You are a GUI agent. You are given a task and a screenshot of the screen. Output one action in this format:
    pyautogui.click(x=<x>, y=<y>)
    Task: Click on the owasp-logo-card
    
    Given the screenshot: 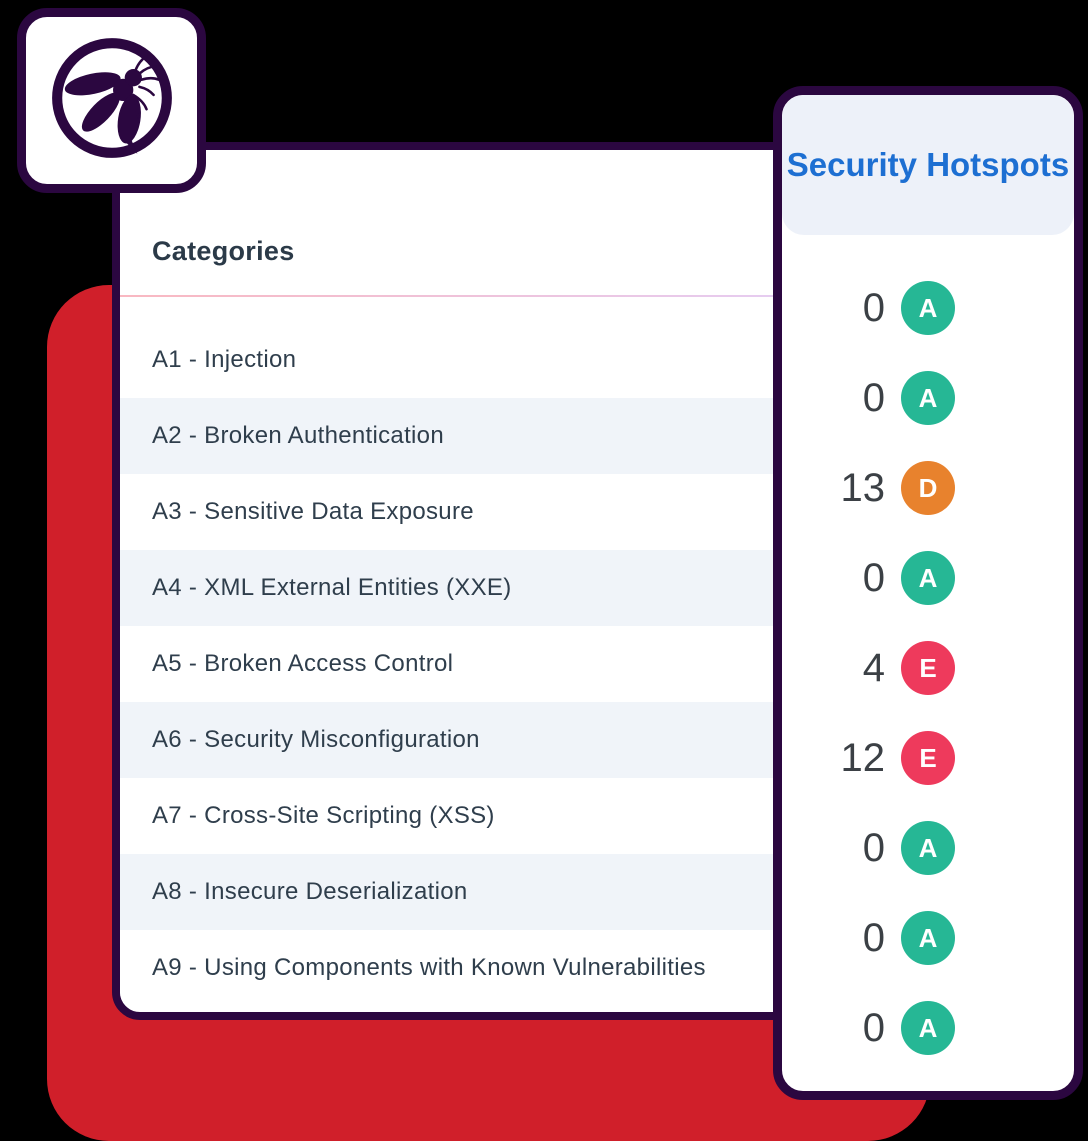 What is the action you would take?
    pyautogui.click(x=111, y=100)
    